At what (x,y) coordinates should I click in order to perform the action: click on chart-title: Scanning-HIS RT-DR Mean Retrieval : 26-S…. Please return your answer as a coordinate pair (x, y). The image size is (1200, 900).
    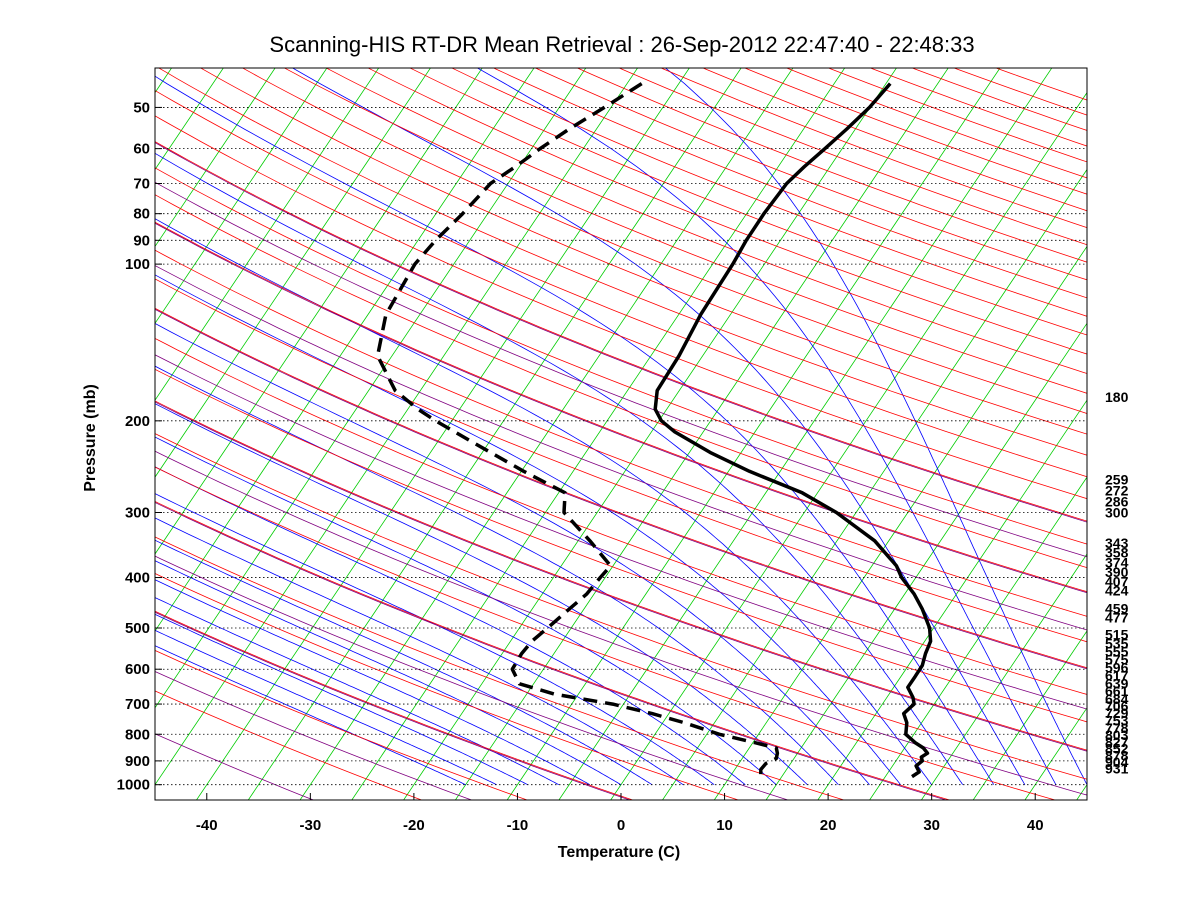
    Looking at the image, I should click on (621, 44).